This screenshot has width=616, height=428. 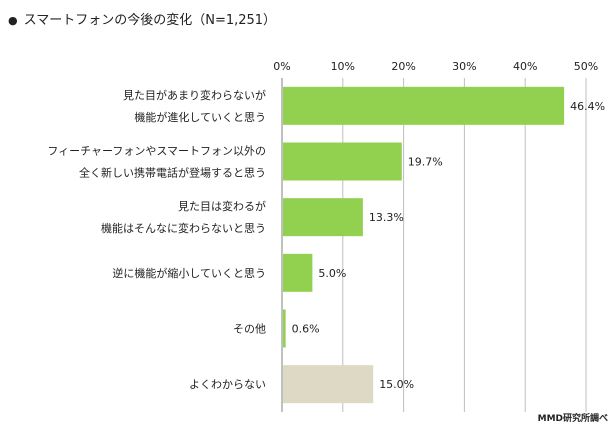 I want to click on category-label: フィーチャーフォンやスマートフォン以外の, so click(x=156, y=151).